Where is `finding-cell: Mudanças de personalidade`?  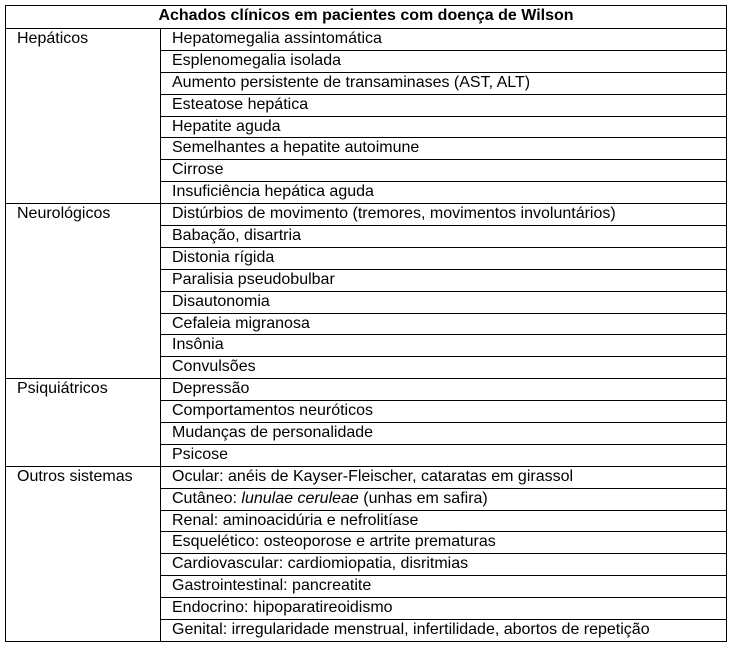
finding-cell: Mudanças de personalidade is located at coordinates (443, 433).